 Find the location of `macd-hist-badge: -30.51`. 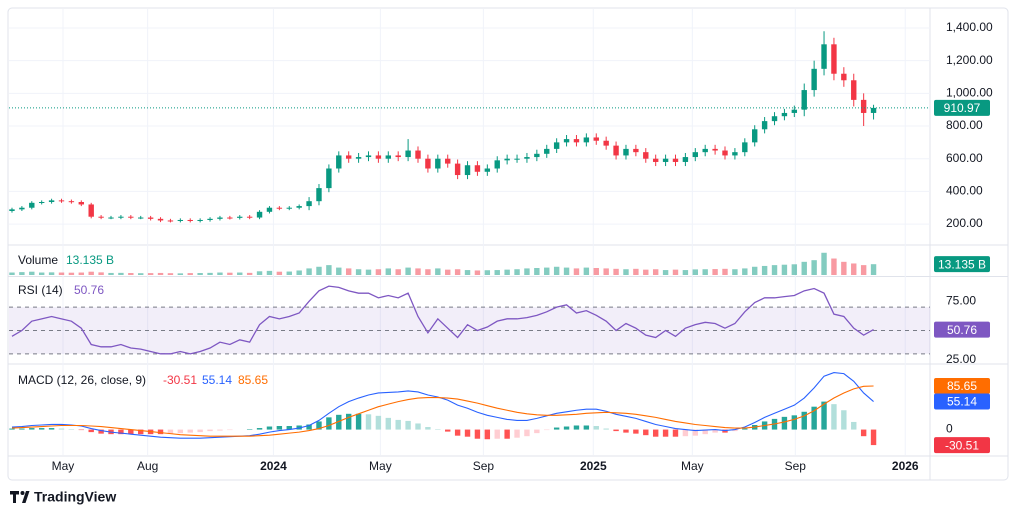

macd-hist-badge: -30.51 is located at coordinates (962, 445).